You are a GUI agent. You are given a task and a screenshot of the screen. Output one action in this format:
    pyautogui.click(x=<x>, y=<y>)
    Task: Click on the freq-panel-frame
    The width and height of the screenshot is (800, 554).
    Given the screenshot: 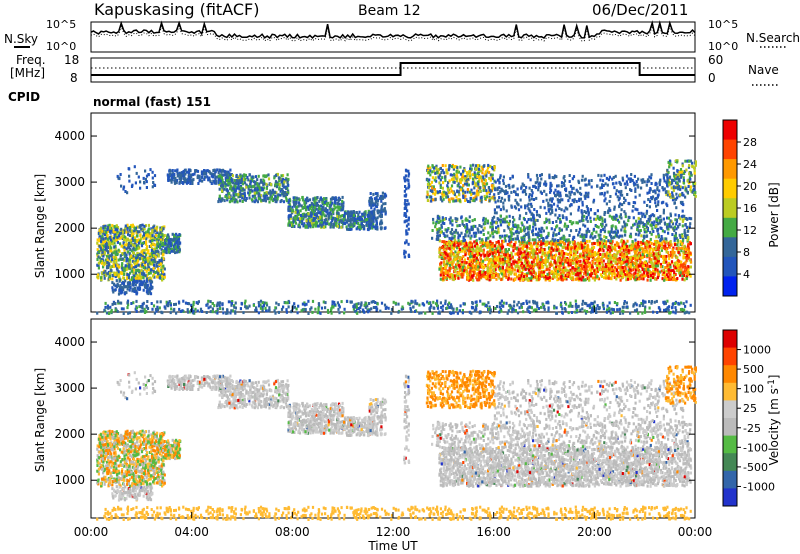 What is the action you would take?
    pyautogui.click(x=393, y=70)
    